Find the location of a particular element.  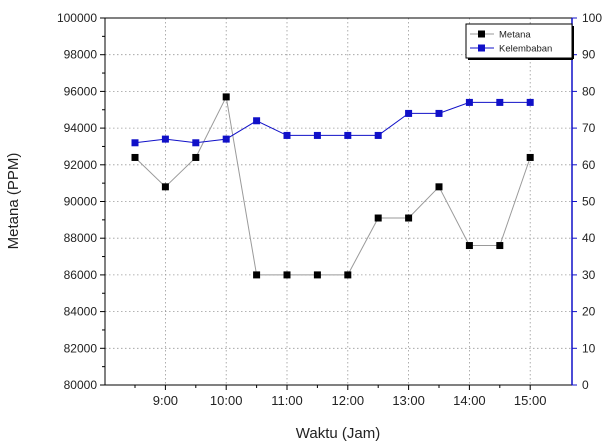

y2-tick-label: 50 is located at coordinates (589, 202).